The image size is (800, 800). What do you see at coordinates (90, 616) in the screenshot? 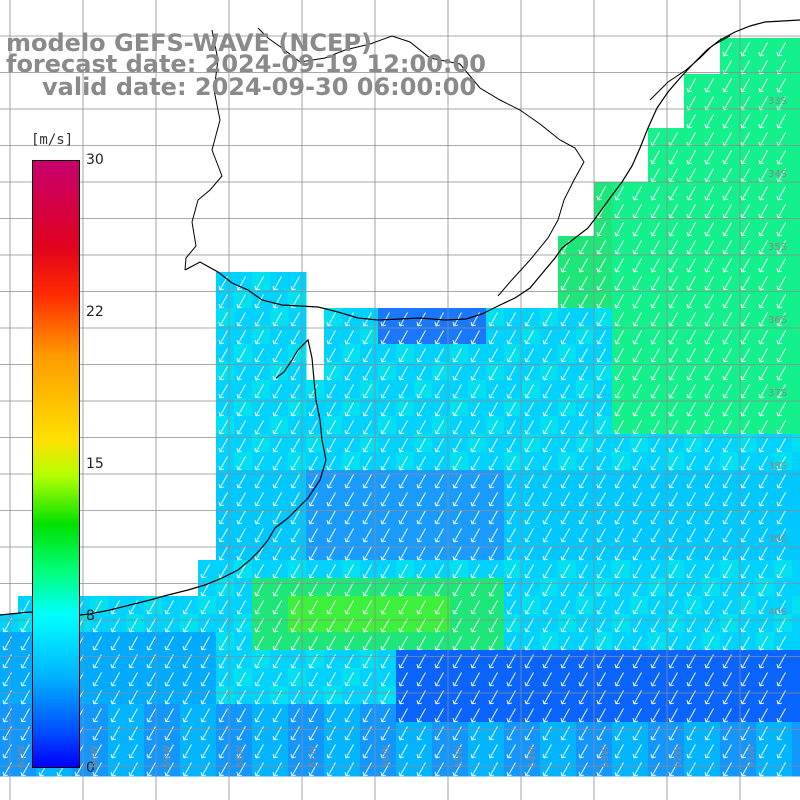
I see `colorbar-tick-8: 8` at bounding box center [90, 616].